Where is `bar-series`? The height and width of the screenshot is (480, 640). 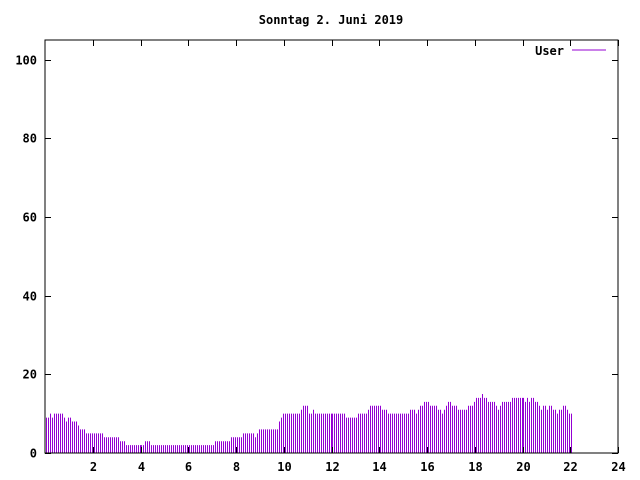 bar-series is located at coordinates (309, 423).